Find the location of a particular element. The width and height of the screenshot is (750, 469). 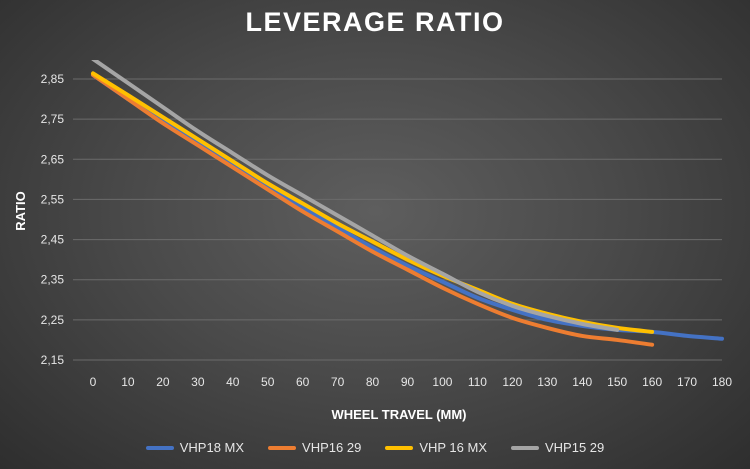

legend-item: VHP18 MX is located at coordinates (195, 447).